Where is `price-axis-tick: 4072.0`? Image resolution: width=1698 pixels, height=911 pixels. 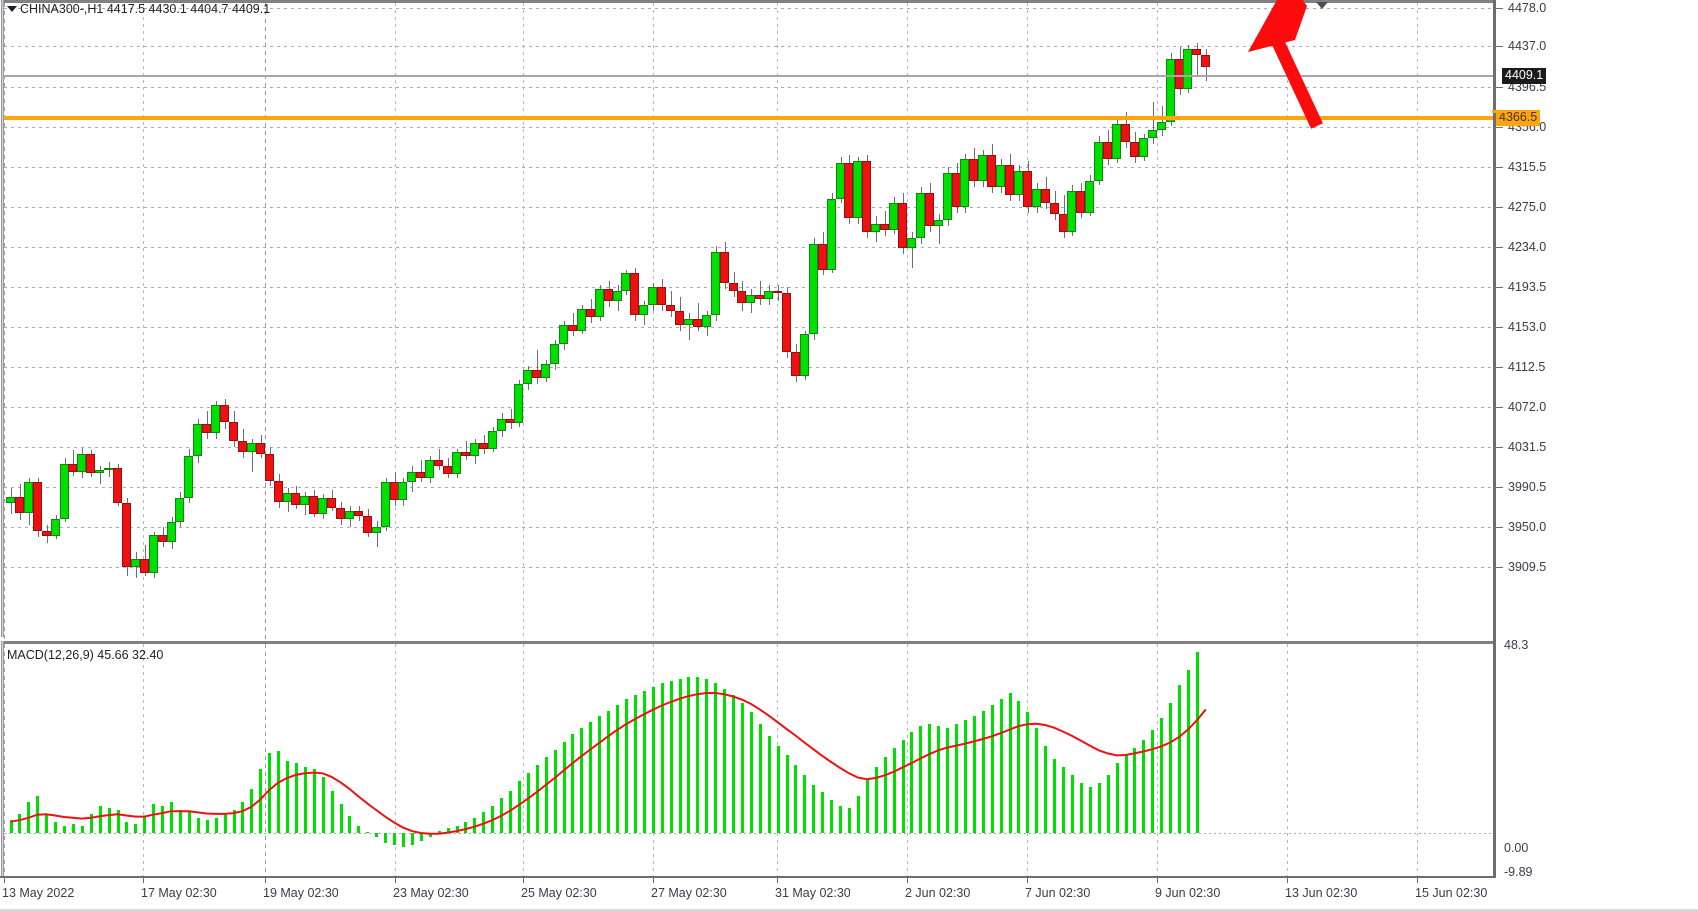 price-axis-tick: 4072.0 is located at coordinates (1527, 407).